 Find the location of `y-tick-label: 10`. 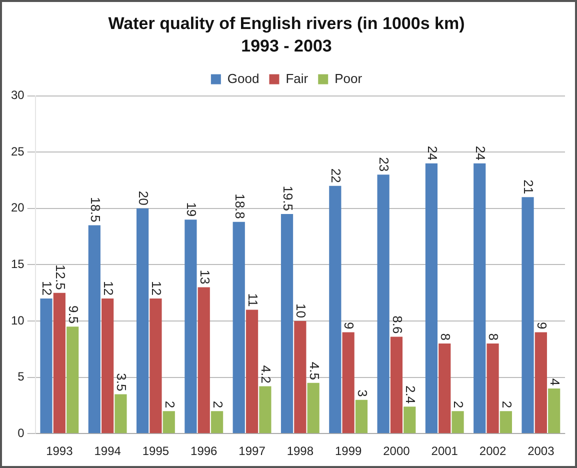

y-tick-label: 10 is located at coordinates (17, 320).